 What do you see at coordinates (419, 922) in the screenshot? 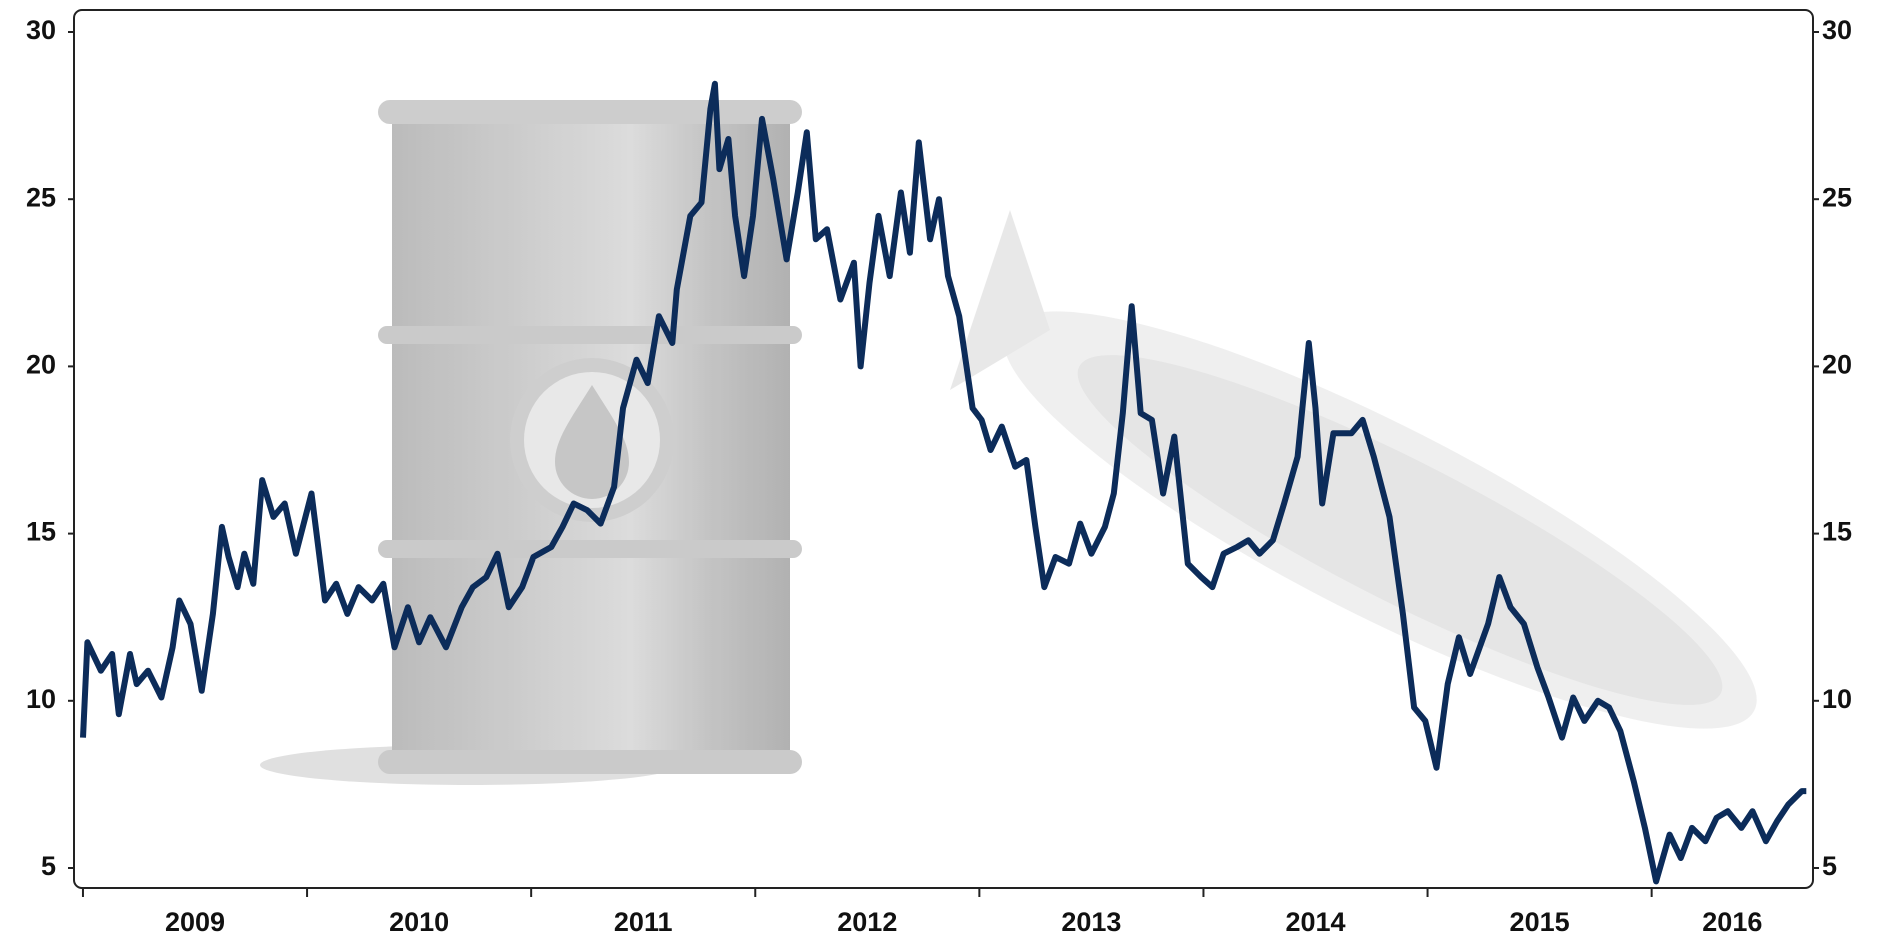
I see `x-tick-label: 2010` at bounding box center [419, 922].